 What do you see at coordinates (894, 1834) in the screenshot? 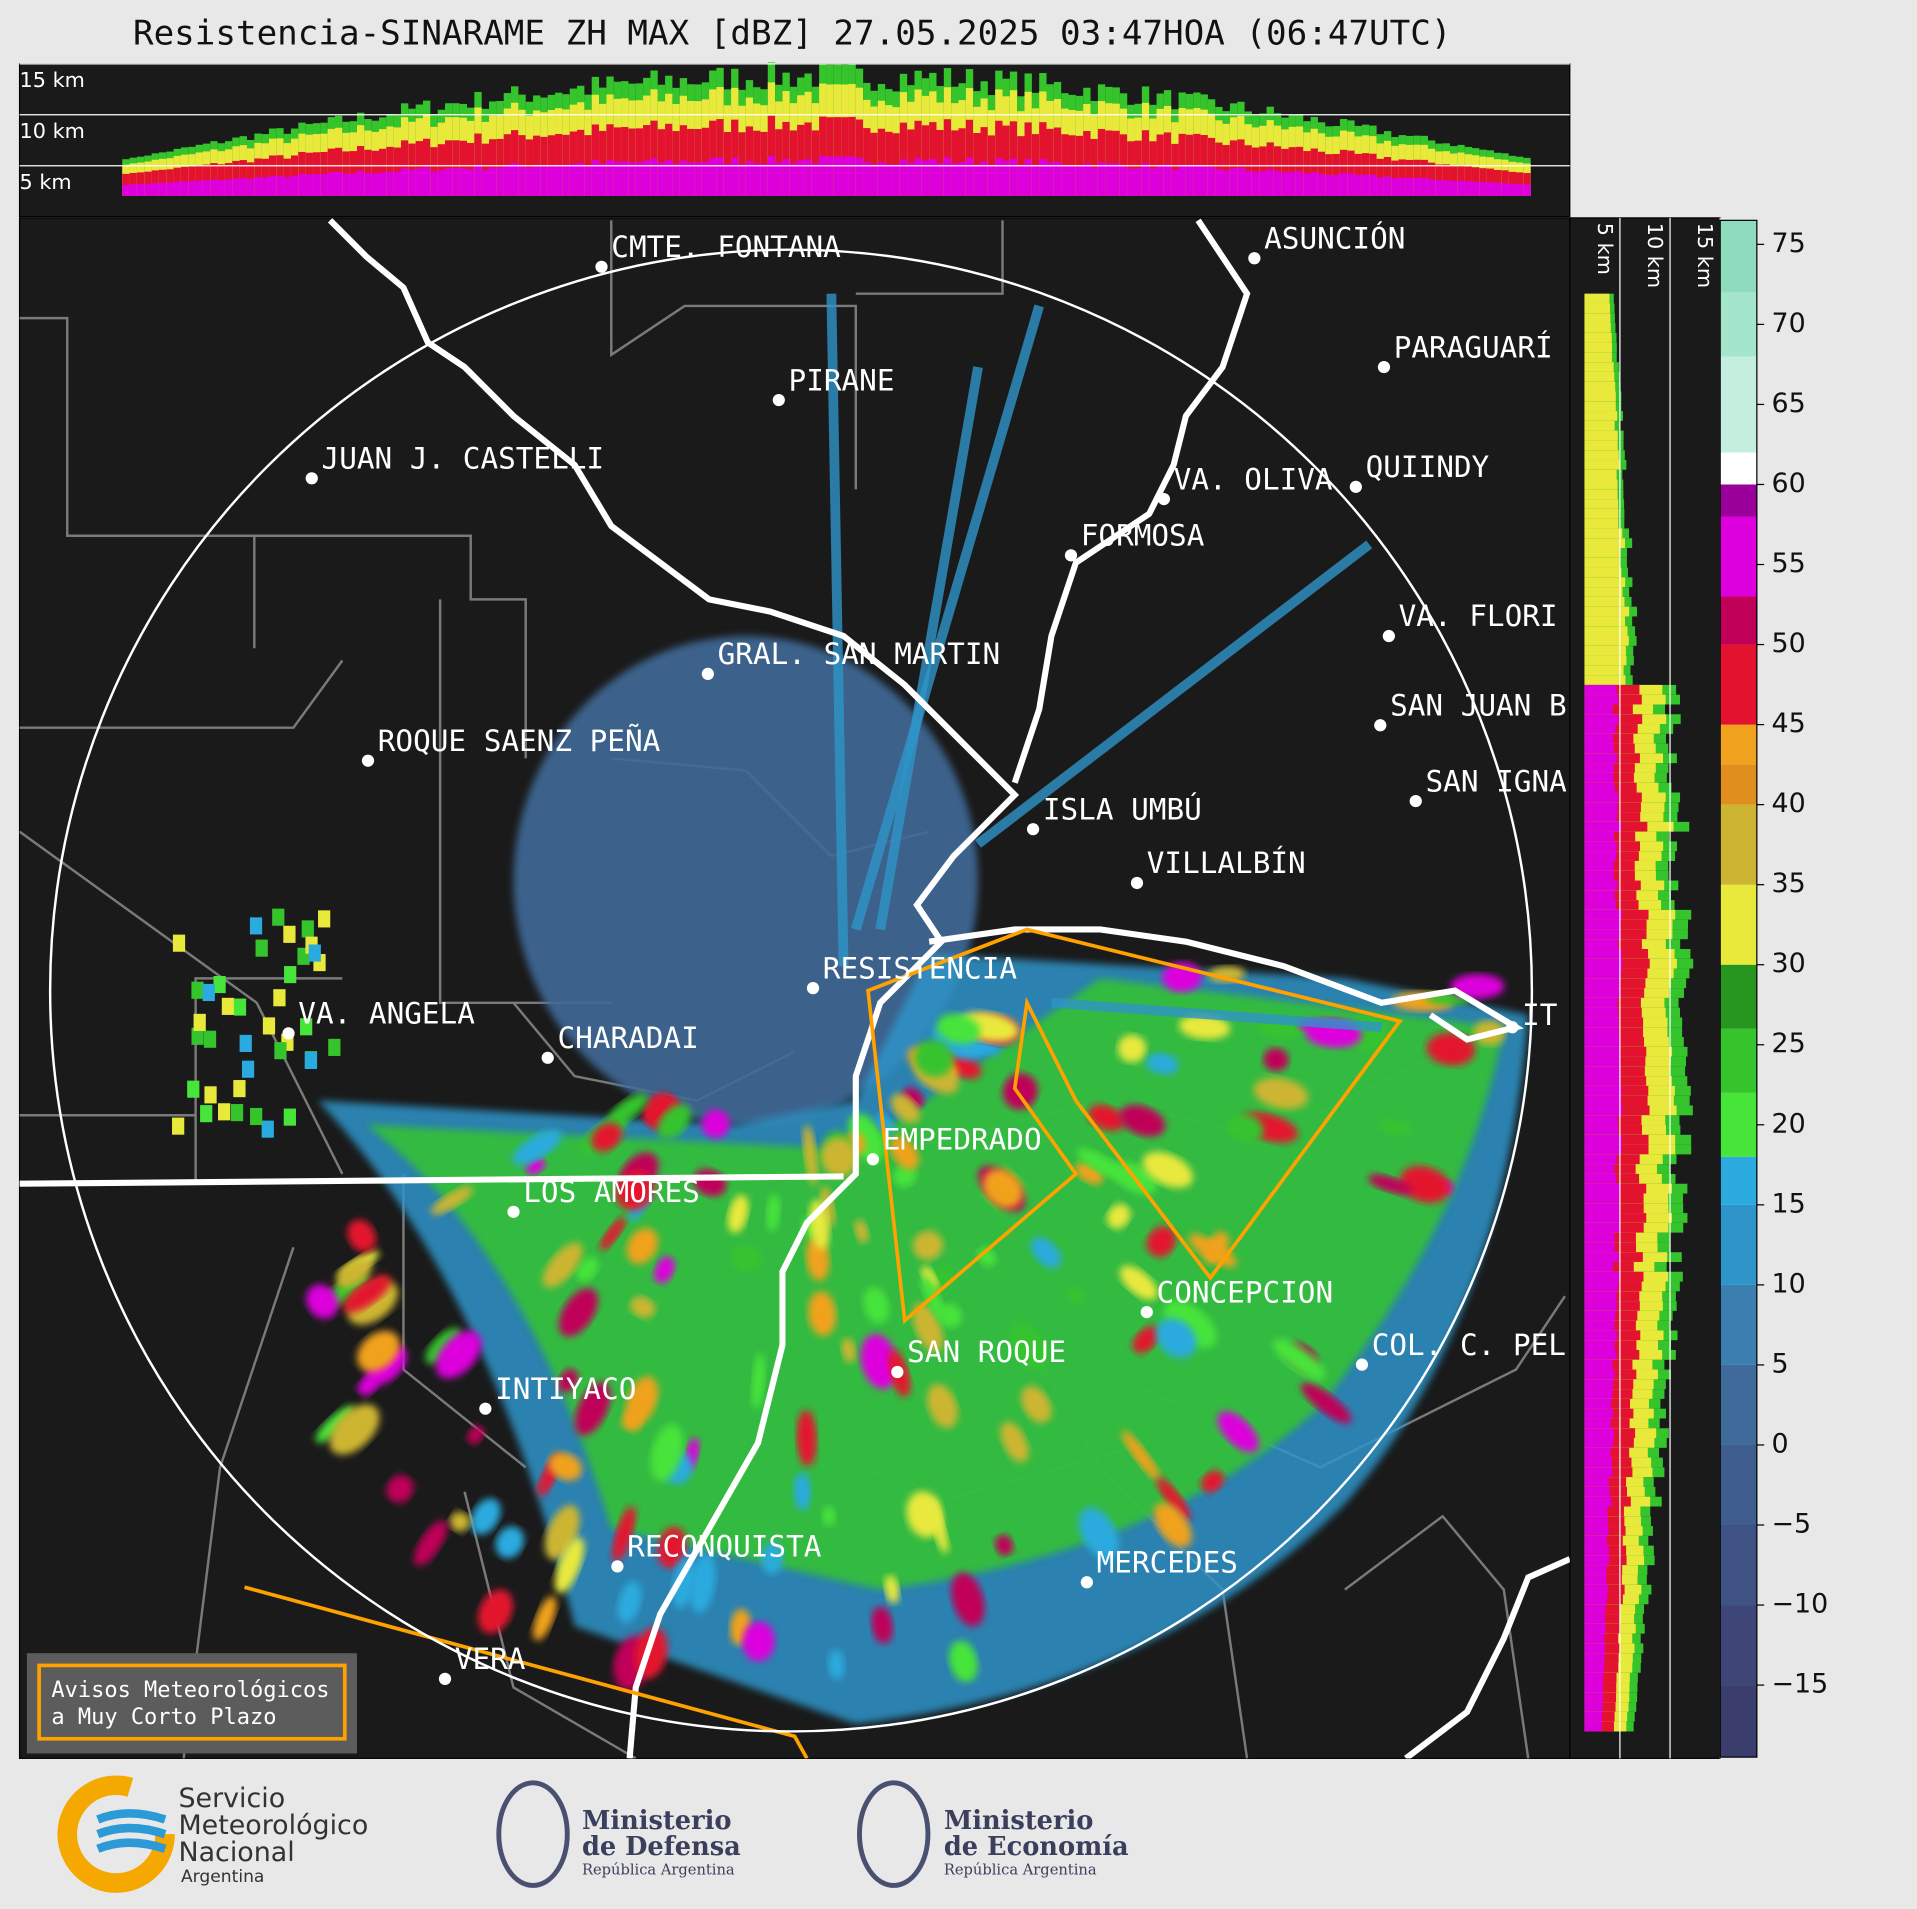
I see `coat-of-arms` at bounding box center [894, 1834].